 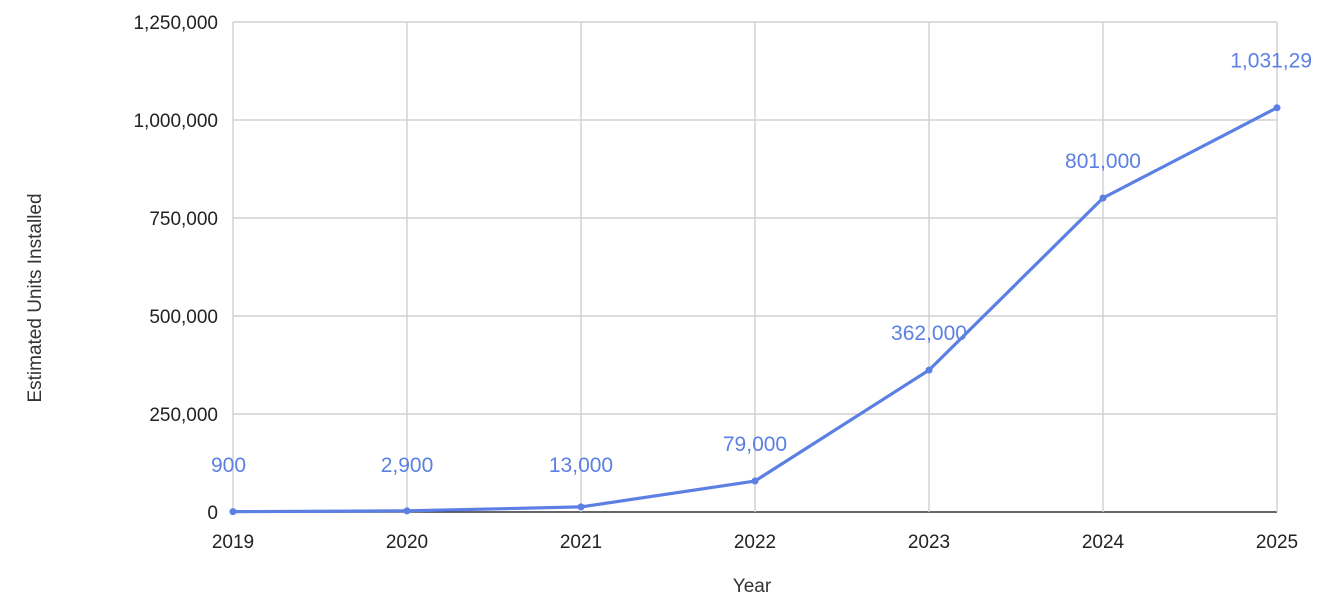 What do you see at coordinates (175, 23) in the screenshot?
I see `y-tick-label: 1,250,000` at bounding box center [175, 23].